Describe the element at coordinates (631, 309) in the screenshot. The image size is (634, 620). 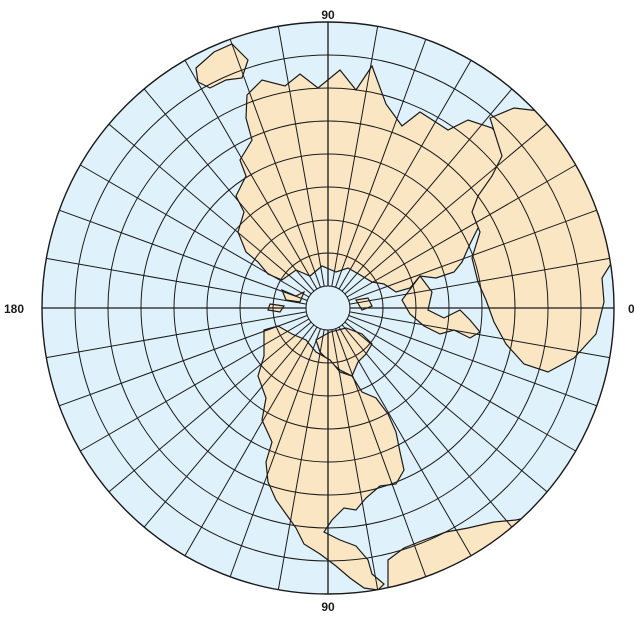
I see `label-right-0: 0` at that location.